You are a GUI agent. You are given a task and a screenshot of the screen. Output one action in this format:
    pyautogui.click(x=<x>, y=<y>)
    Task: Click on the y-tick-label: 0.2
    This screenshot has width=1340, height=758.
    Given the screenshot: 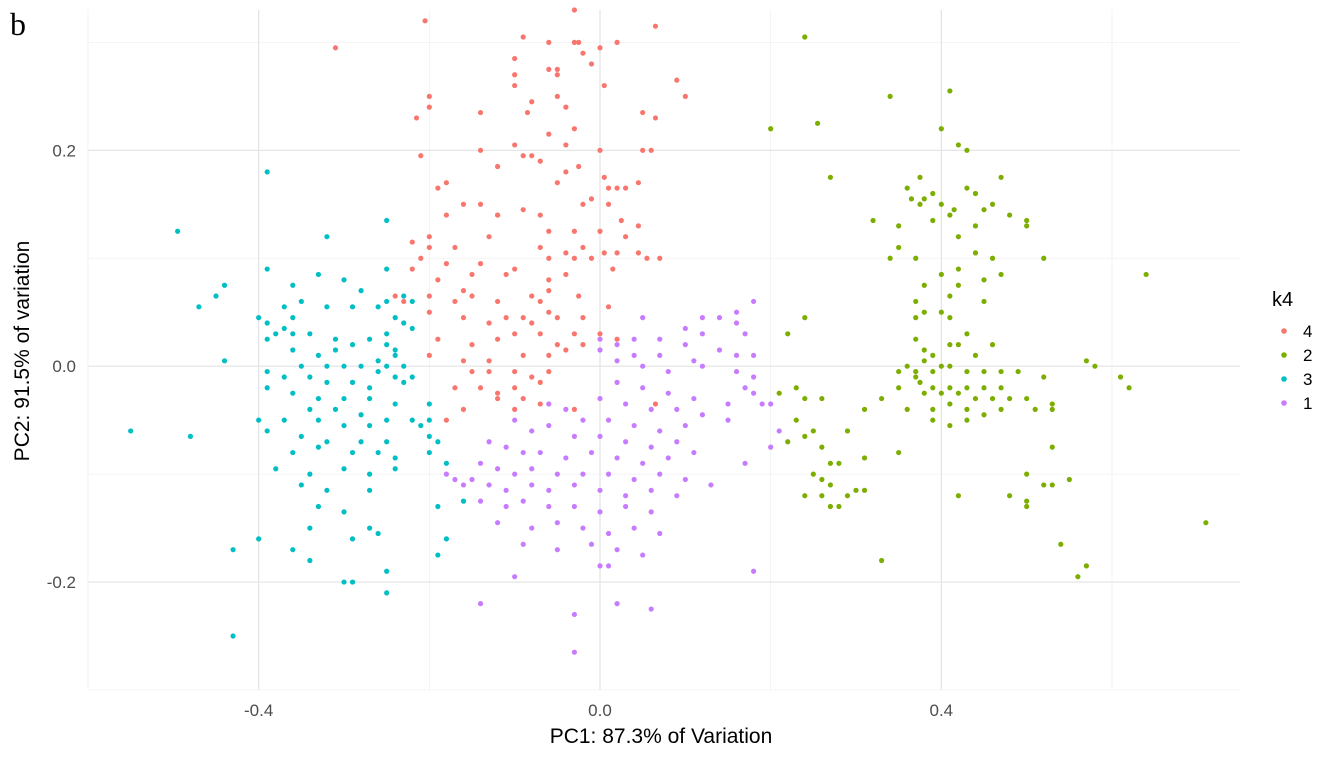 What is the action you would take?
    pyautogui.click(x=64, y=150)
    